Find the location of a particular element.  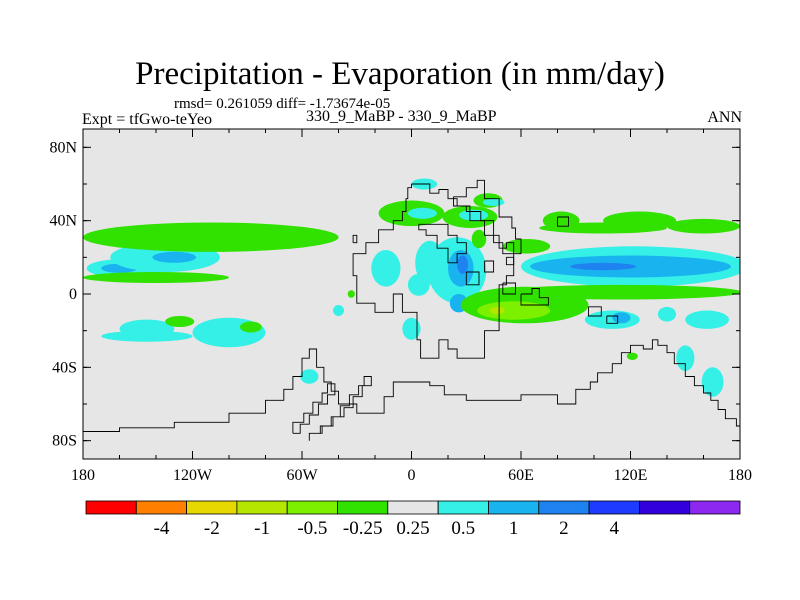

chart-title: Precipitation - Evaporation (in mm/day) is located at coordinates (400, 74).